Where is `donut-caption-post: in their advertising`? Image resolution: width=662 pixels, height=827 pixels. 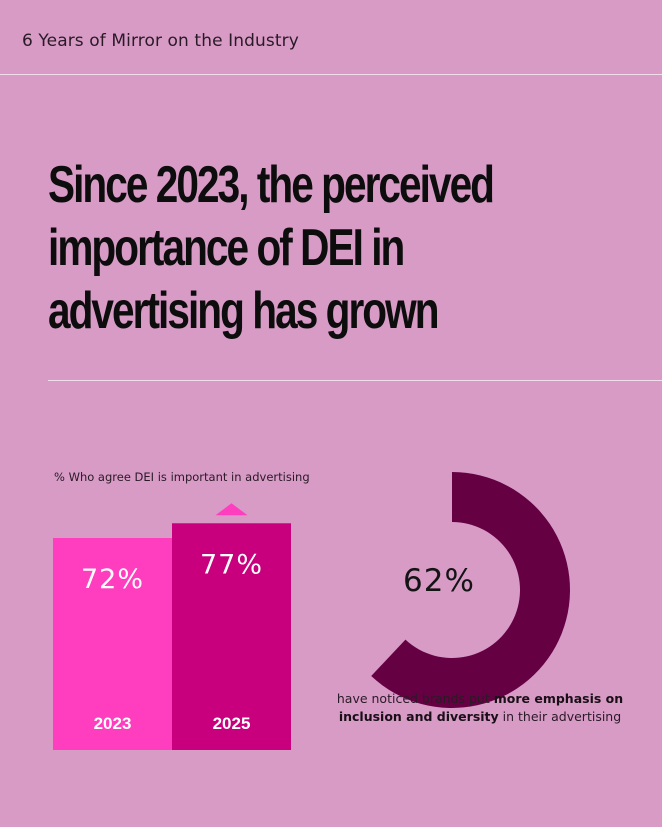
donut-caption-post: in their advertising is located at coordinates (560, 716).